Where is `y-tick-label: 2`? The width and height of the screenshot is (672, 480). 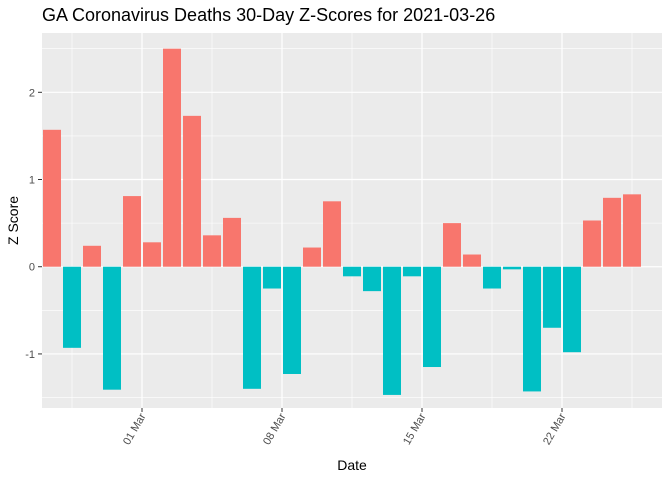
y-tick-label: 2 is located at coordinates (32, 93).